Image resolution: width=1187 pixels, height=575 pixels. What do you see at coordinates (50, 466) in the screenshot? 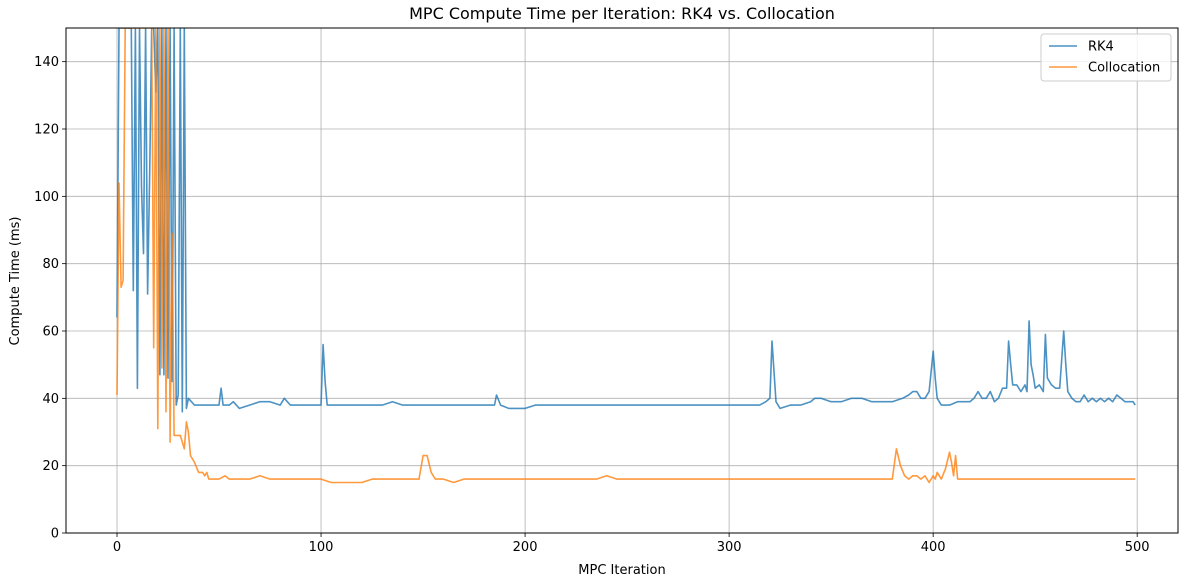
I see `y-tick-label: 20` at bounding box center [50, 466].